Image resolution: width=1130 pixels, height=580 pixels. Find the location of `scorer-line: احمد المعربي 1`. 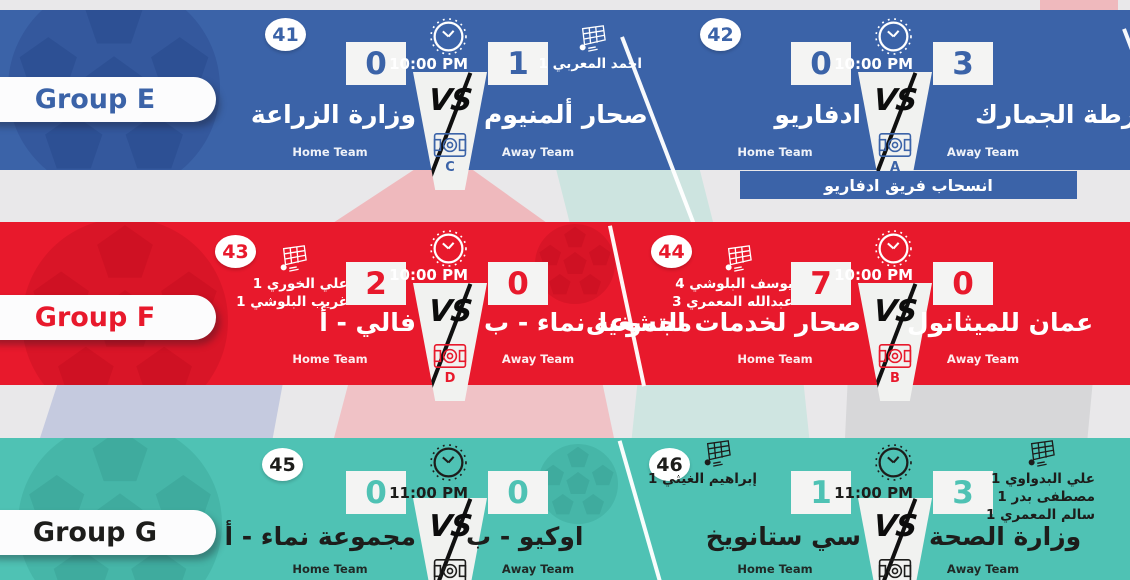

scorer-line: احمد المعربي 1 is located at coordinates (590, 64).